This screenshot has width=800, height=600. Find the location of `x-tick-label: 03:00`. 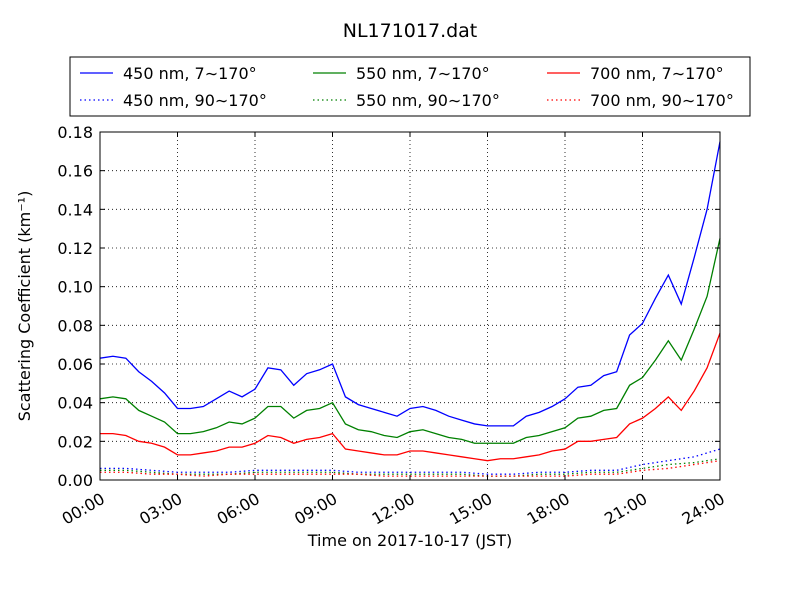

x-tick-label: 03:00 is located at coordinates (160, 509).